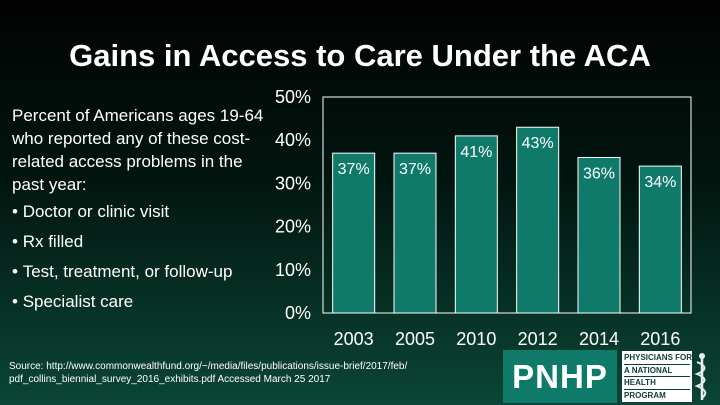 The width and height of the screenshot is (720, 405). I want to click on bar-value-label: 41%, so click(476, 152).